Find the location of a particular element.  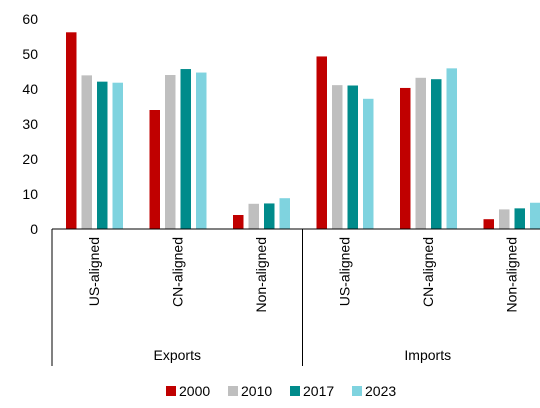

group-label: Exports is located at coordinates (177, 355).